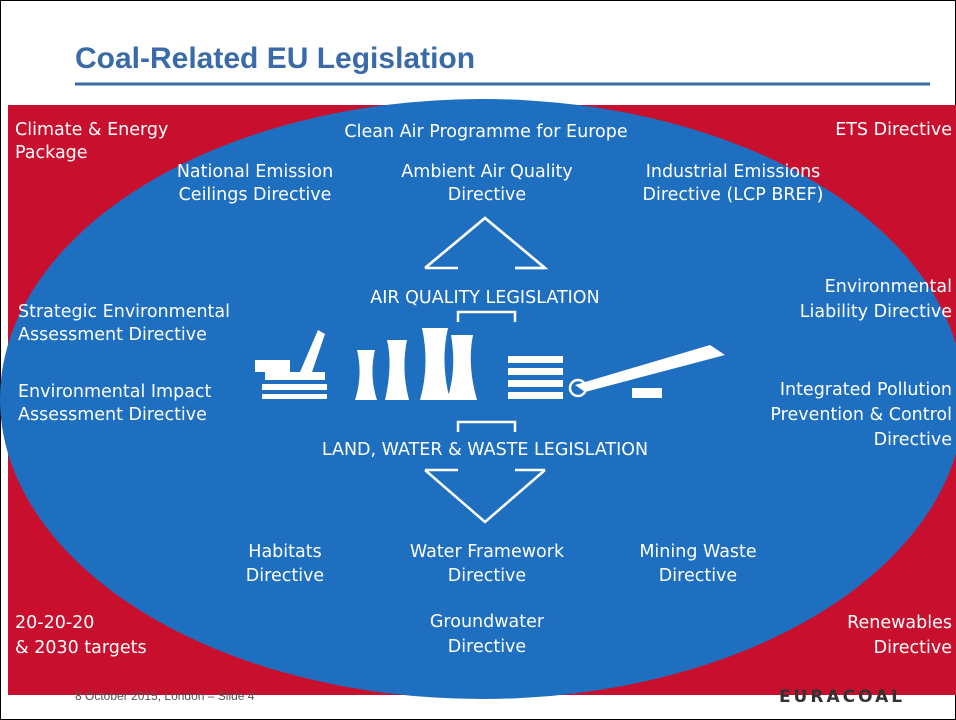  What do you see at coordinates (124, 312) in the screenshot?
I see `directive-label: Strategic Environmental` at bounding box center [124, 312].